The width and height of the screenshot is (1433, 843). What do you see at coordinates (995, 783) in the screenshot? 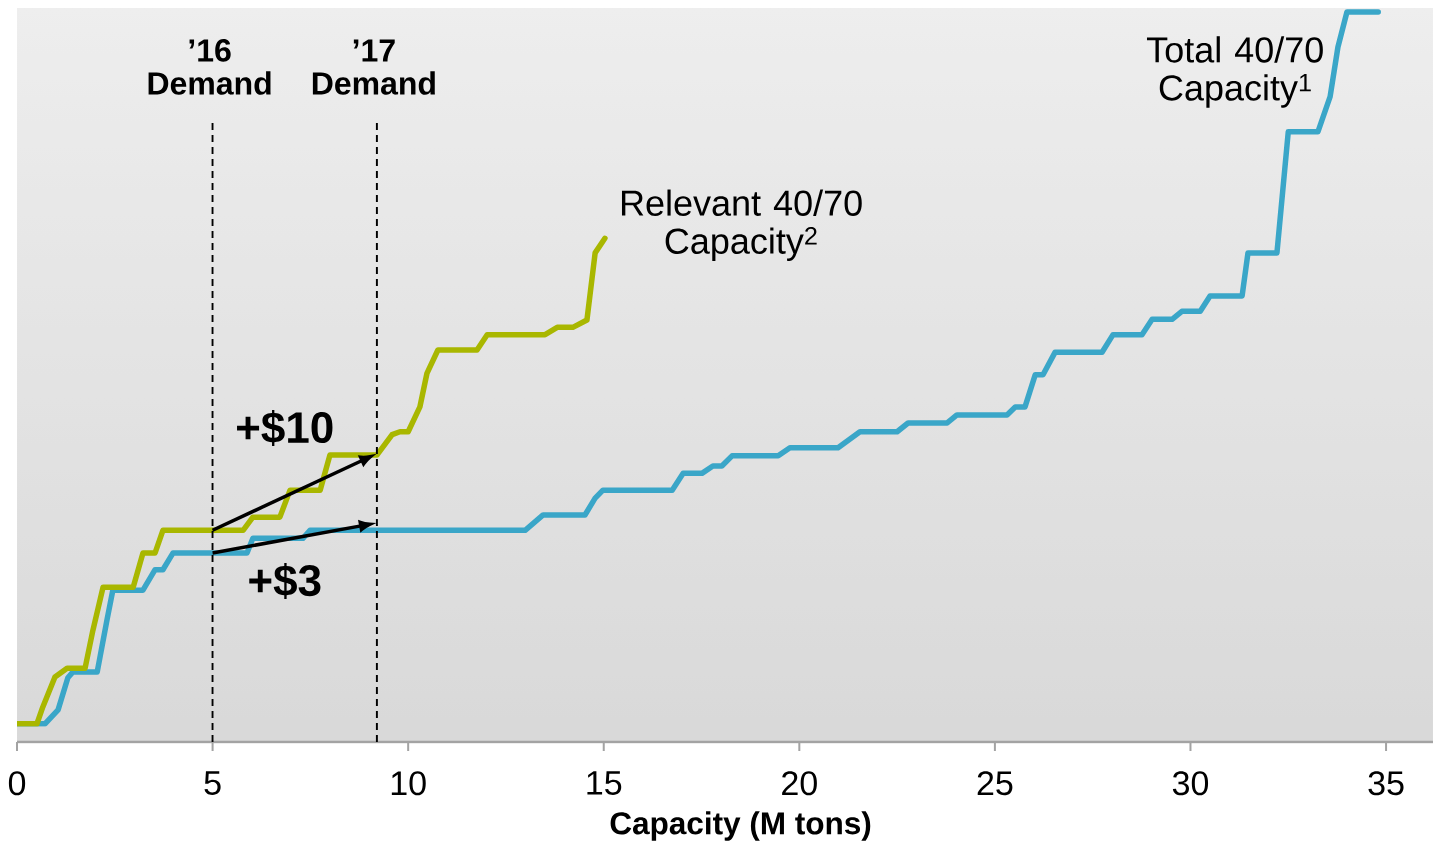
I see `x-tick-label: 25` at bounding box center [995, 783].